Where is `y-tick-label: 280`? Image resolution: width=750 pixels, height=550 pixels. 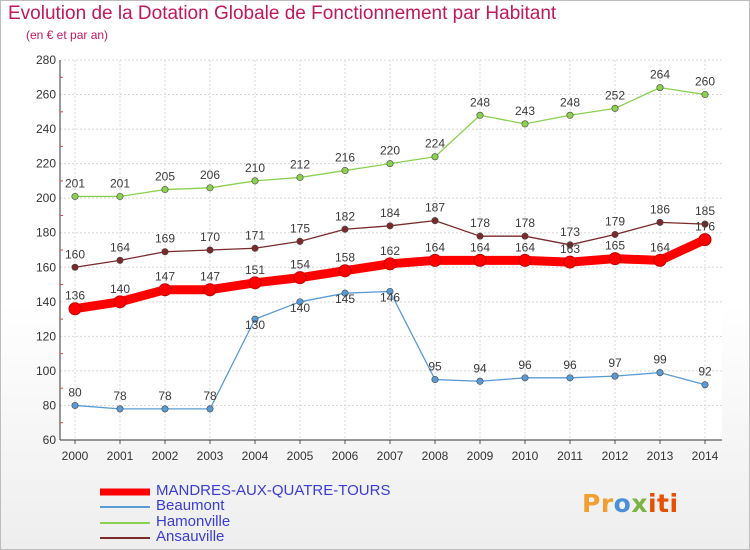 y-tick-label: 280 is located at coordinates (46, 60).